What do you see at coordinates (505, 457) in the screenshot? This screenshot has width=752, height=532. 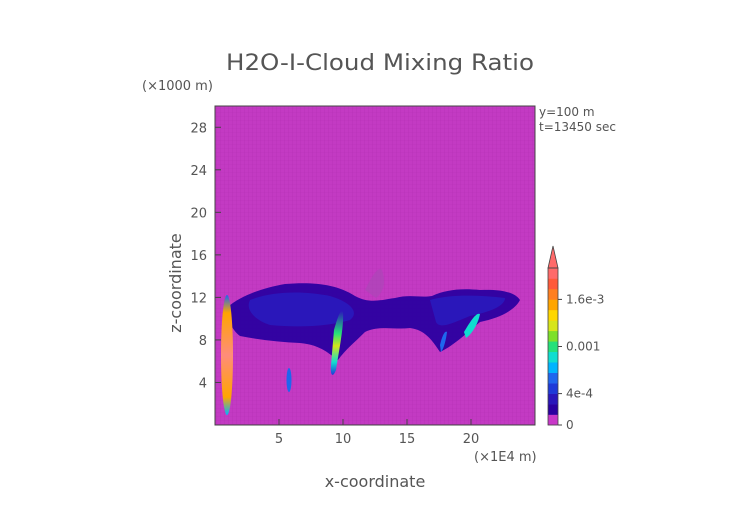 I see `x-unit-label: (×1E4 m)` at bounding box center [505, 457].